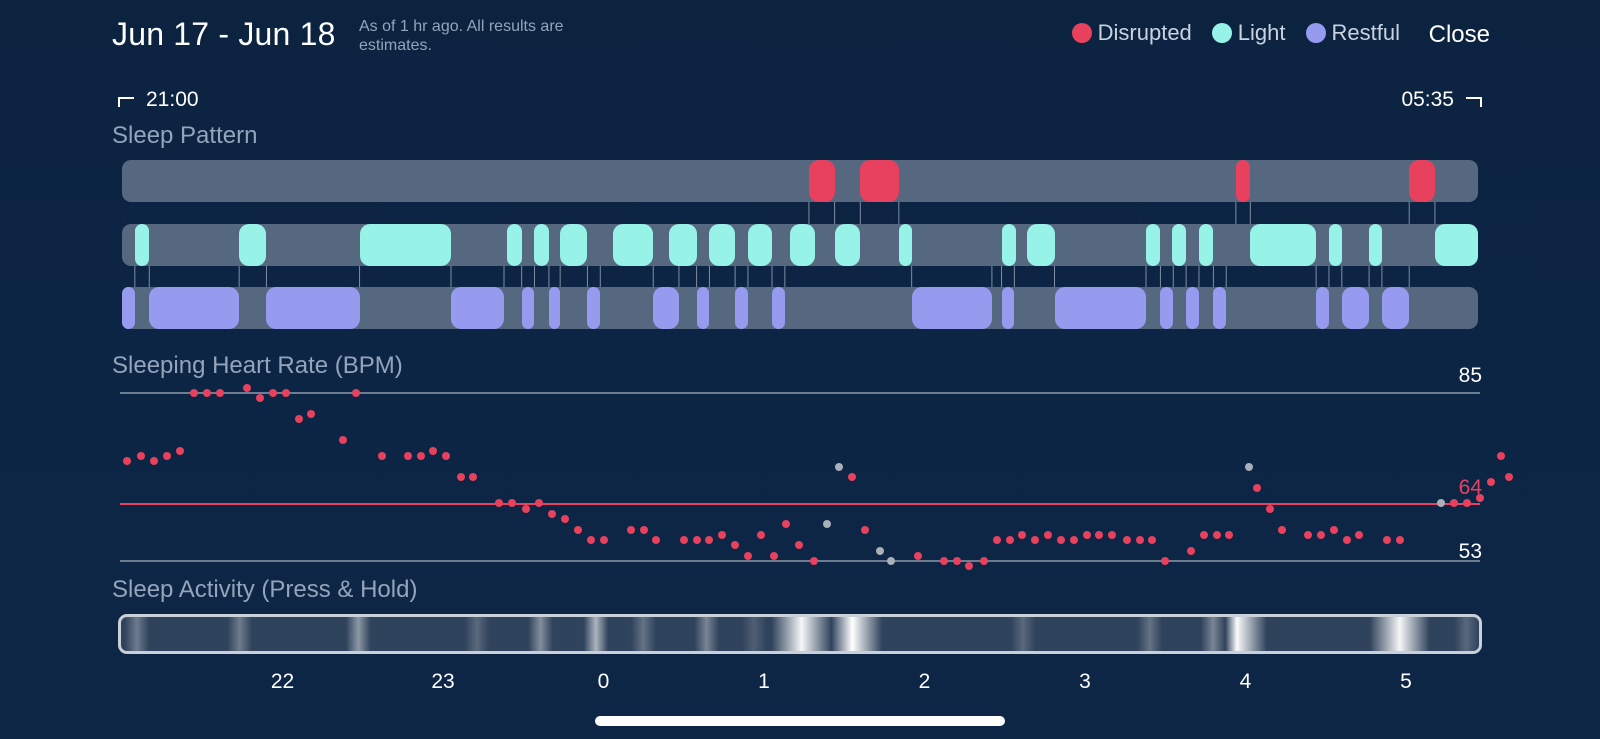  Describe the element at coordinates (1406, 681) in the screenshot. I see `x-tick-label: 5` at that location.